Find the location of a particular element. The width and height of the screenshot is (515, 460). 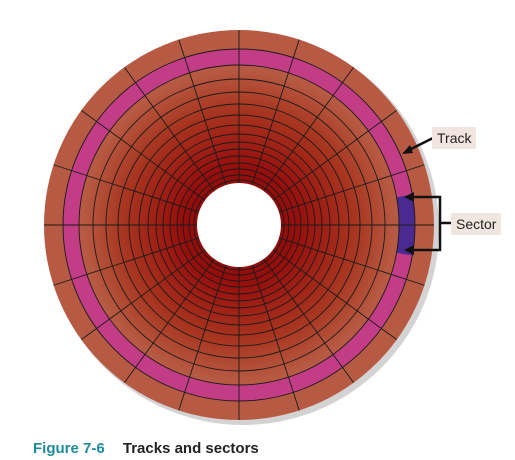

caption-number: Figure 7-6 is located at coordinates (69, 448).